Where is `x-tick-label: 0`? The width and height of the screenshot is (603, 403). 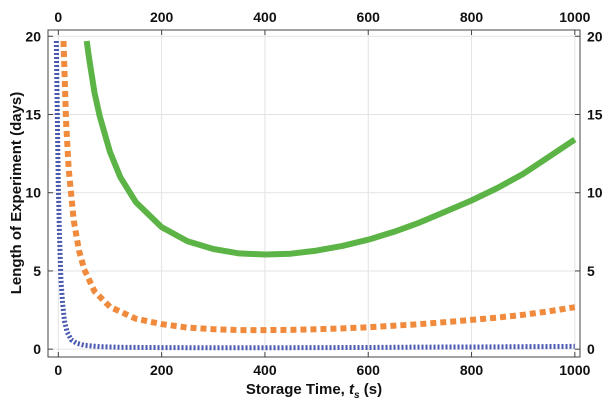
x-tick-label: 0 is located at coordinates (58, 370).